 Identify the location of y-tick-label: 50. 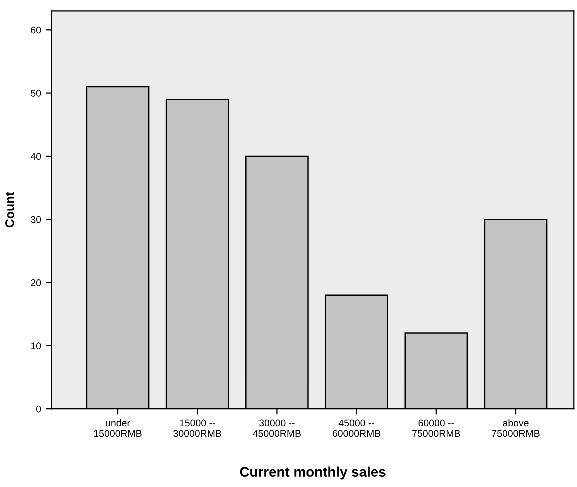
(36, 93).